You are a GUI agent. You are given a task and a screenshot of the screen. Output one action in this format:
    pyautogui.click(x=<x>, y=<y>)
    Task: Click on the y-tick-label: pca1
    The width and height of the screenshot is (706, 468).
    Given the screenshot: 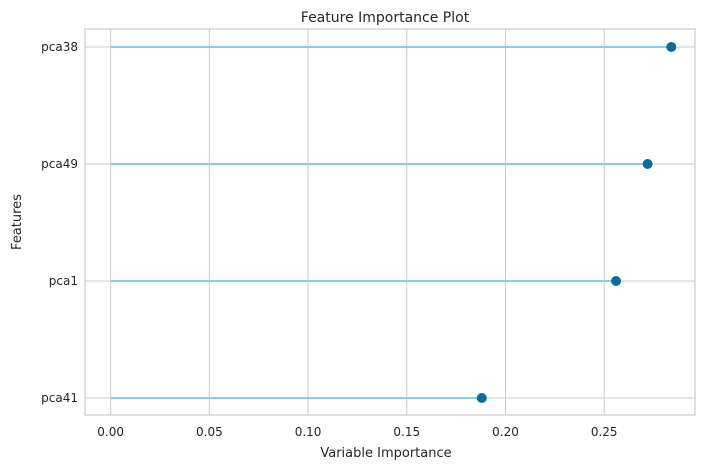 What is the action you would take?
    pyautogui.click(x=63, y=281)
    